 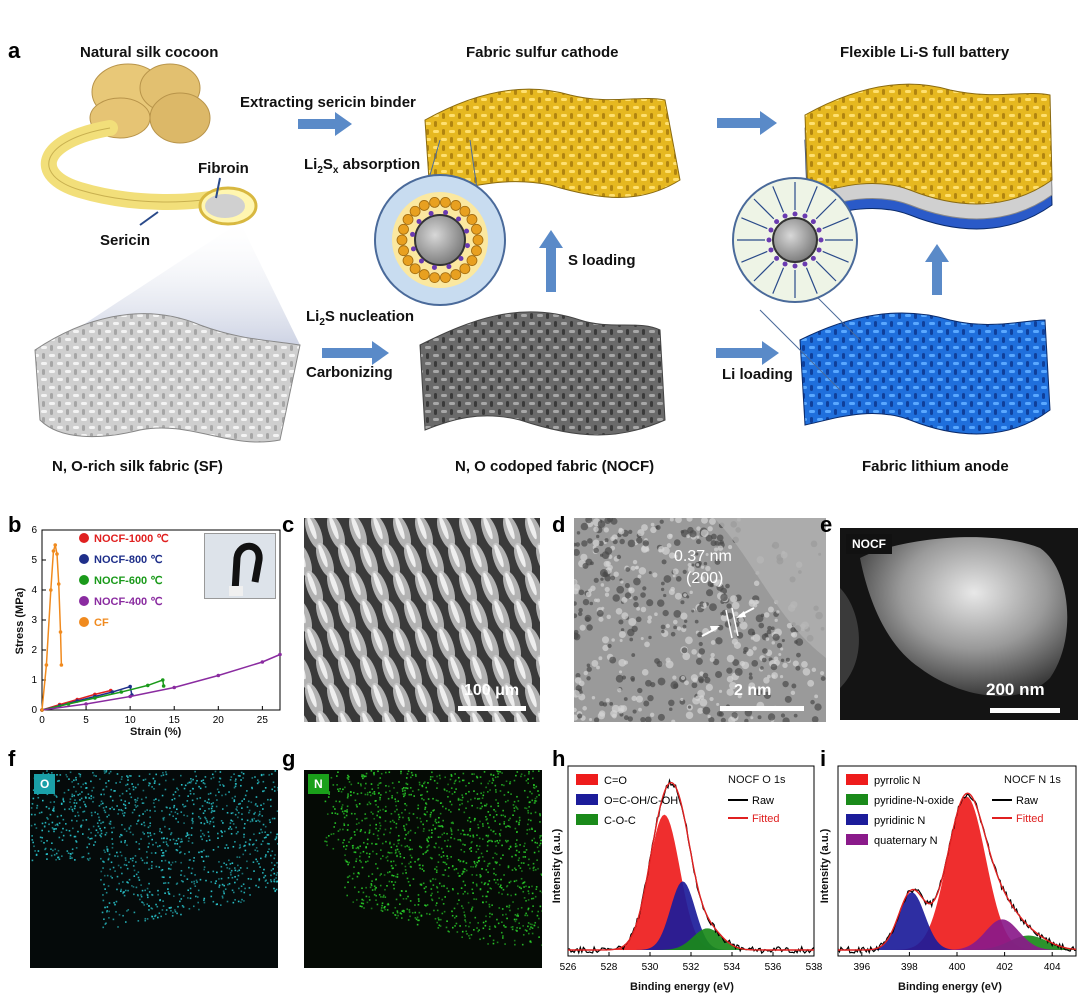 I want to click on legend-label: NOCF-800 ℃, so click(x=128, y=560).